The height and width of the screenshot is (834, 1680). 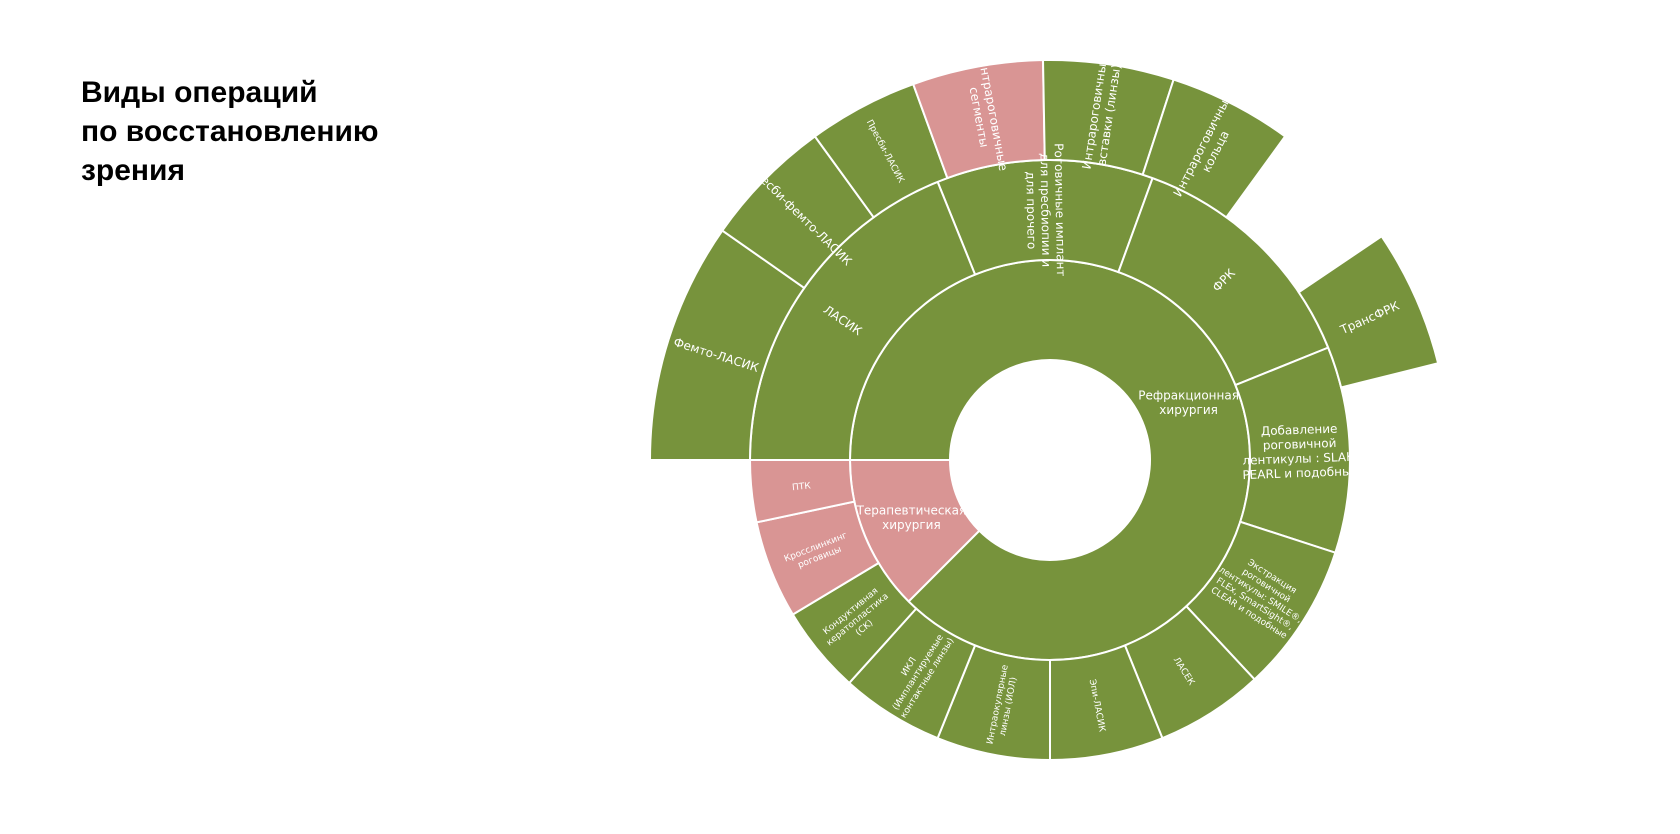 What do you see at coordinates (1188, 403) in the screenshot?
I see `label-refr: Рефракционная хирургия` at bounding box center [1188, 403].